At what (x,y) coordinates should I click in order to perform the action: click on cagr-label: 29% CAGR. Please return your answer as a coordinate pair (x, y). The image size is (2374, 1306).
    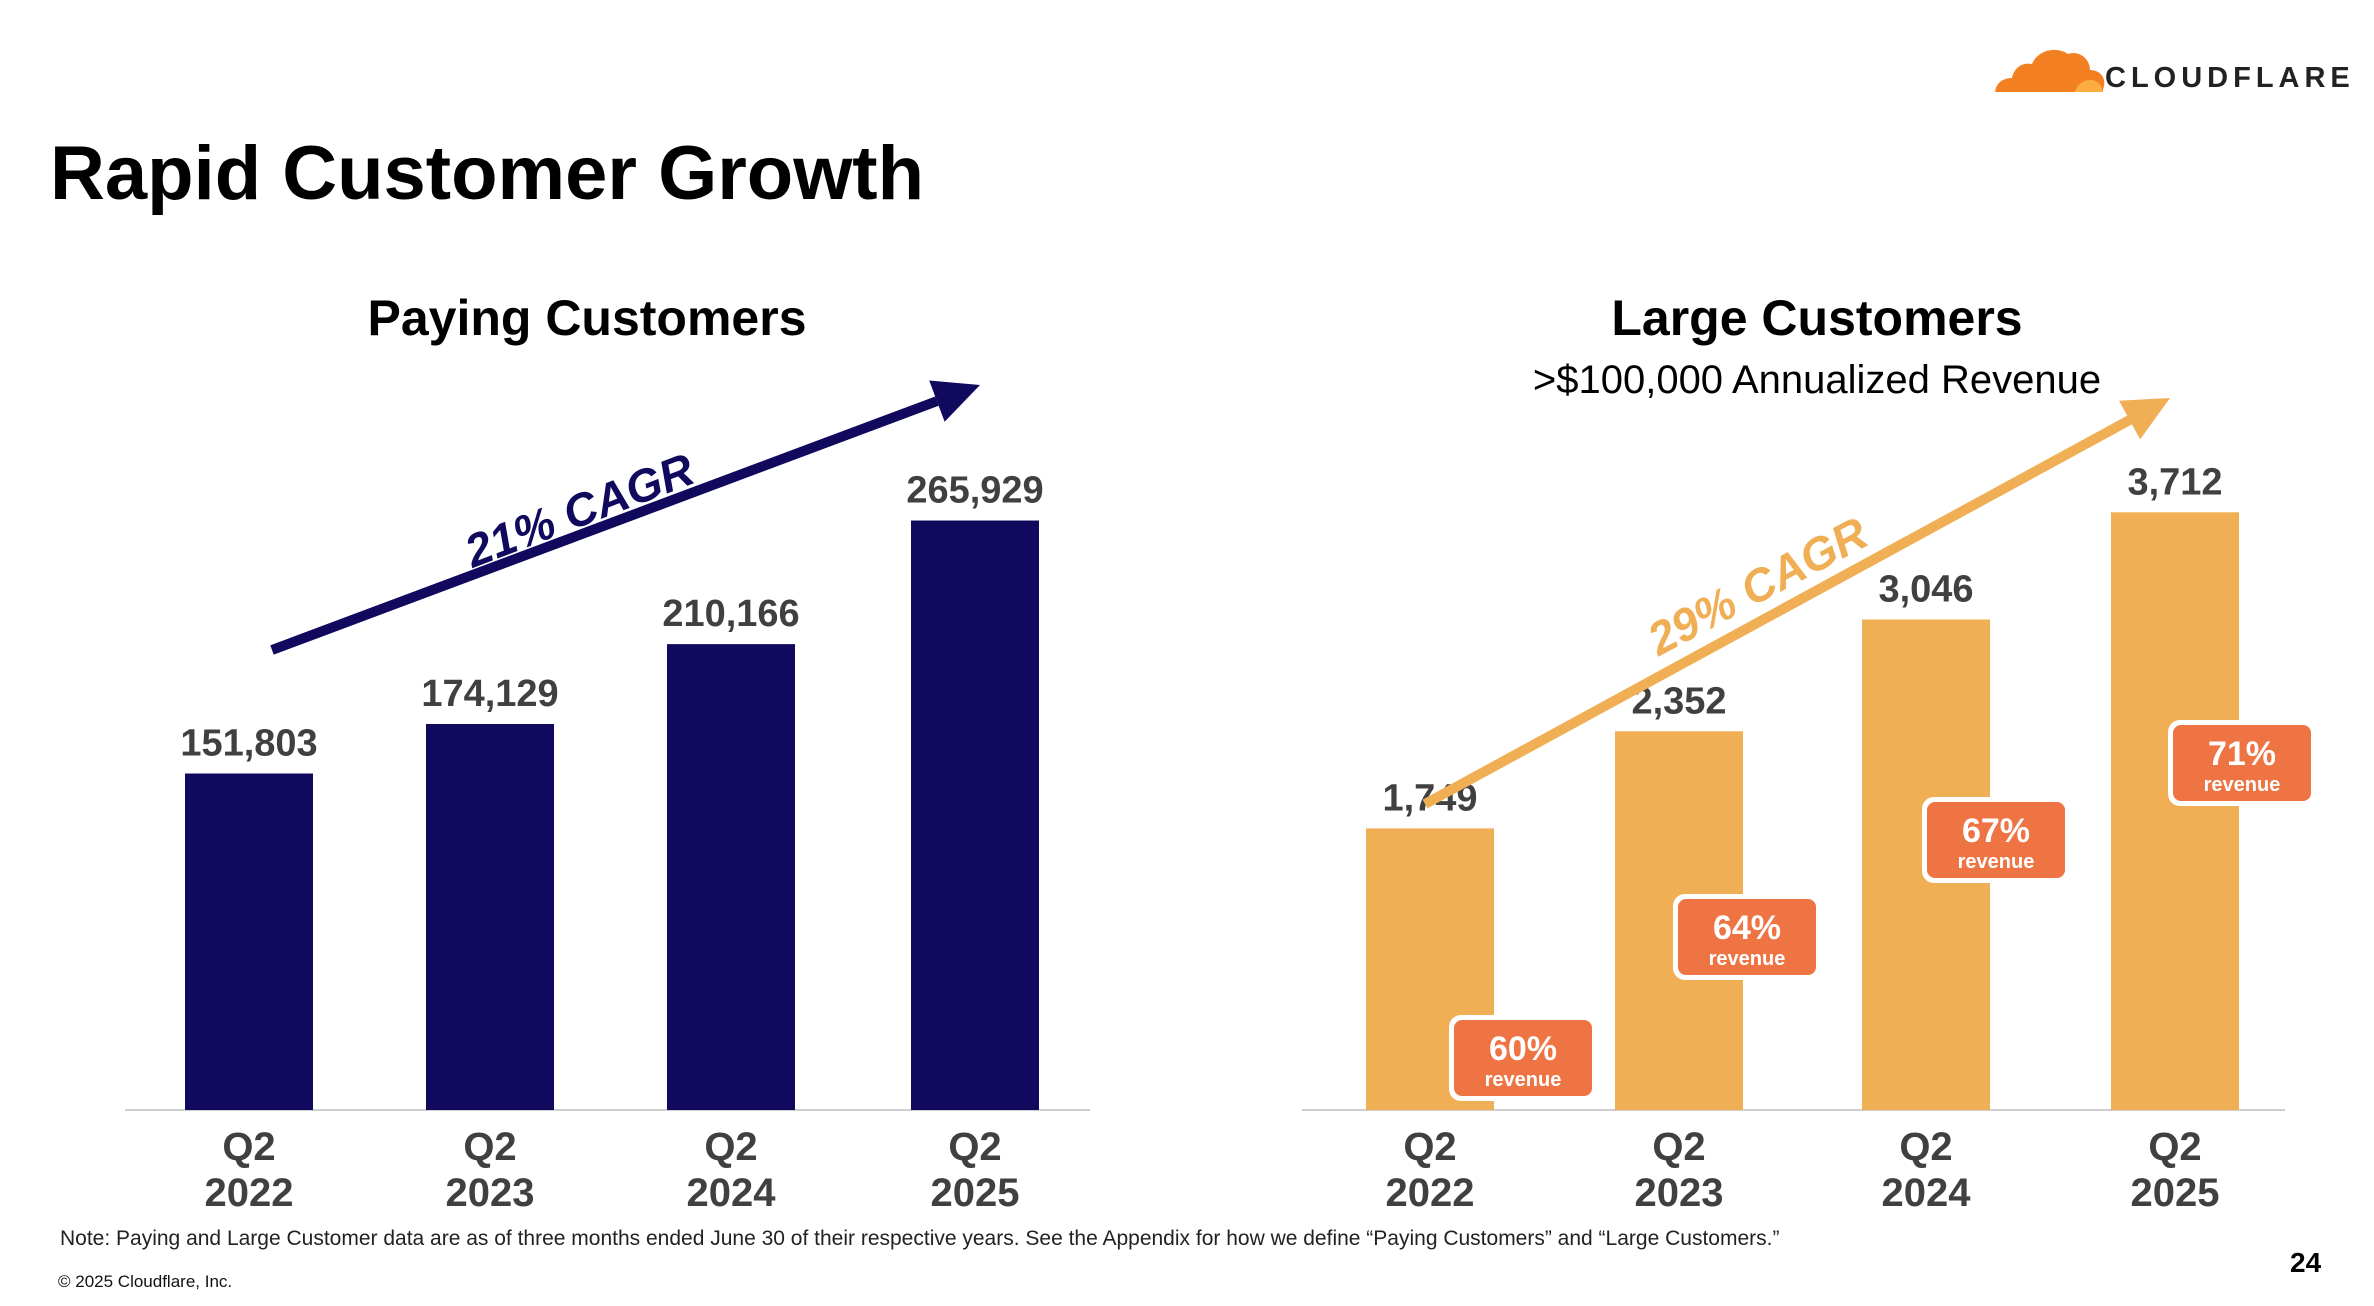
    Looking at the image, I should click on (1756, 586).